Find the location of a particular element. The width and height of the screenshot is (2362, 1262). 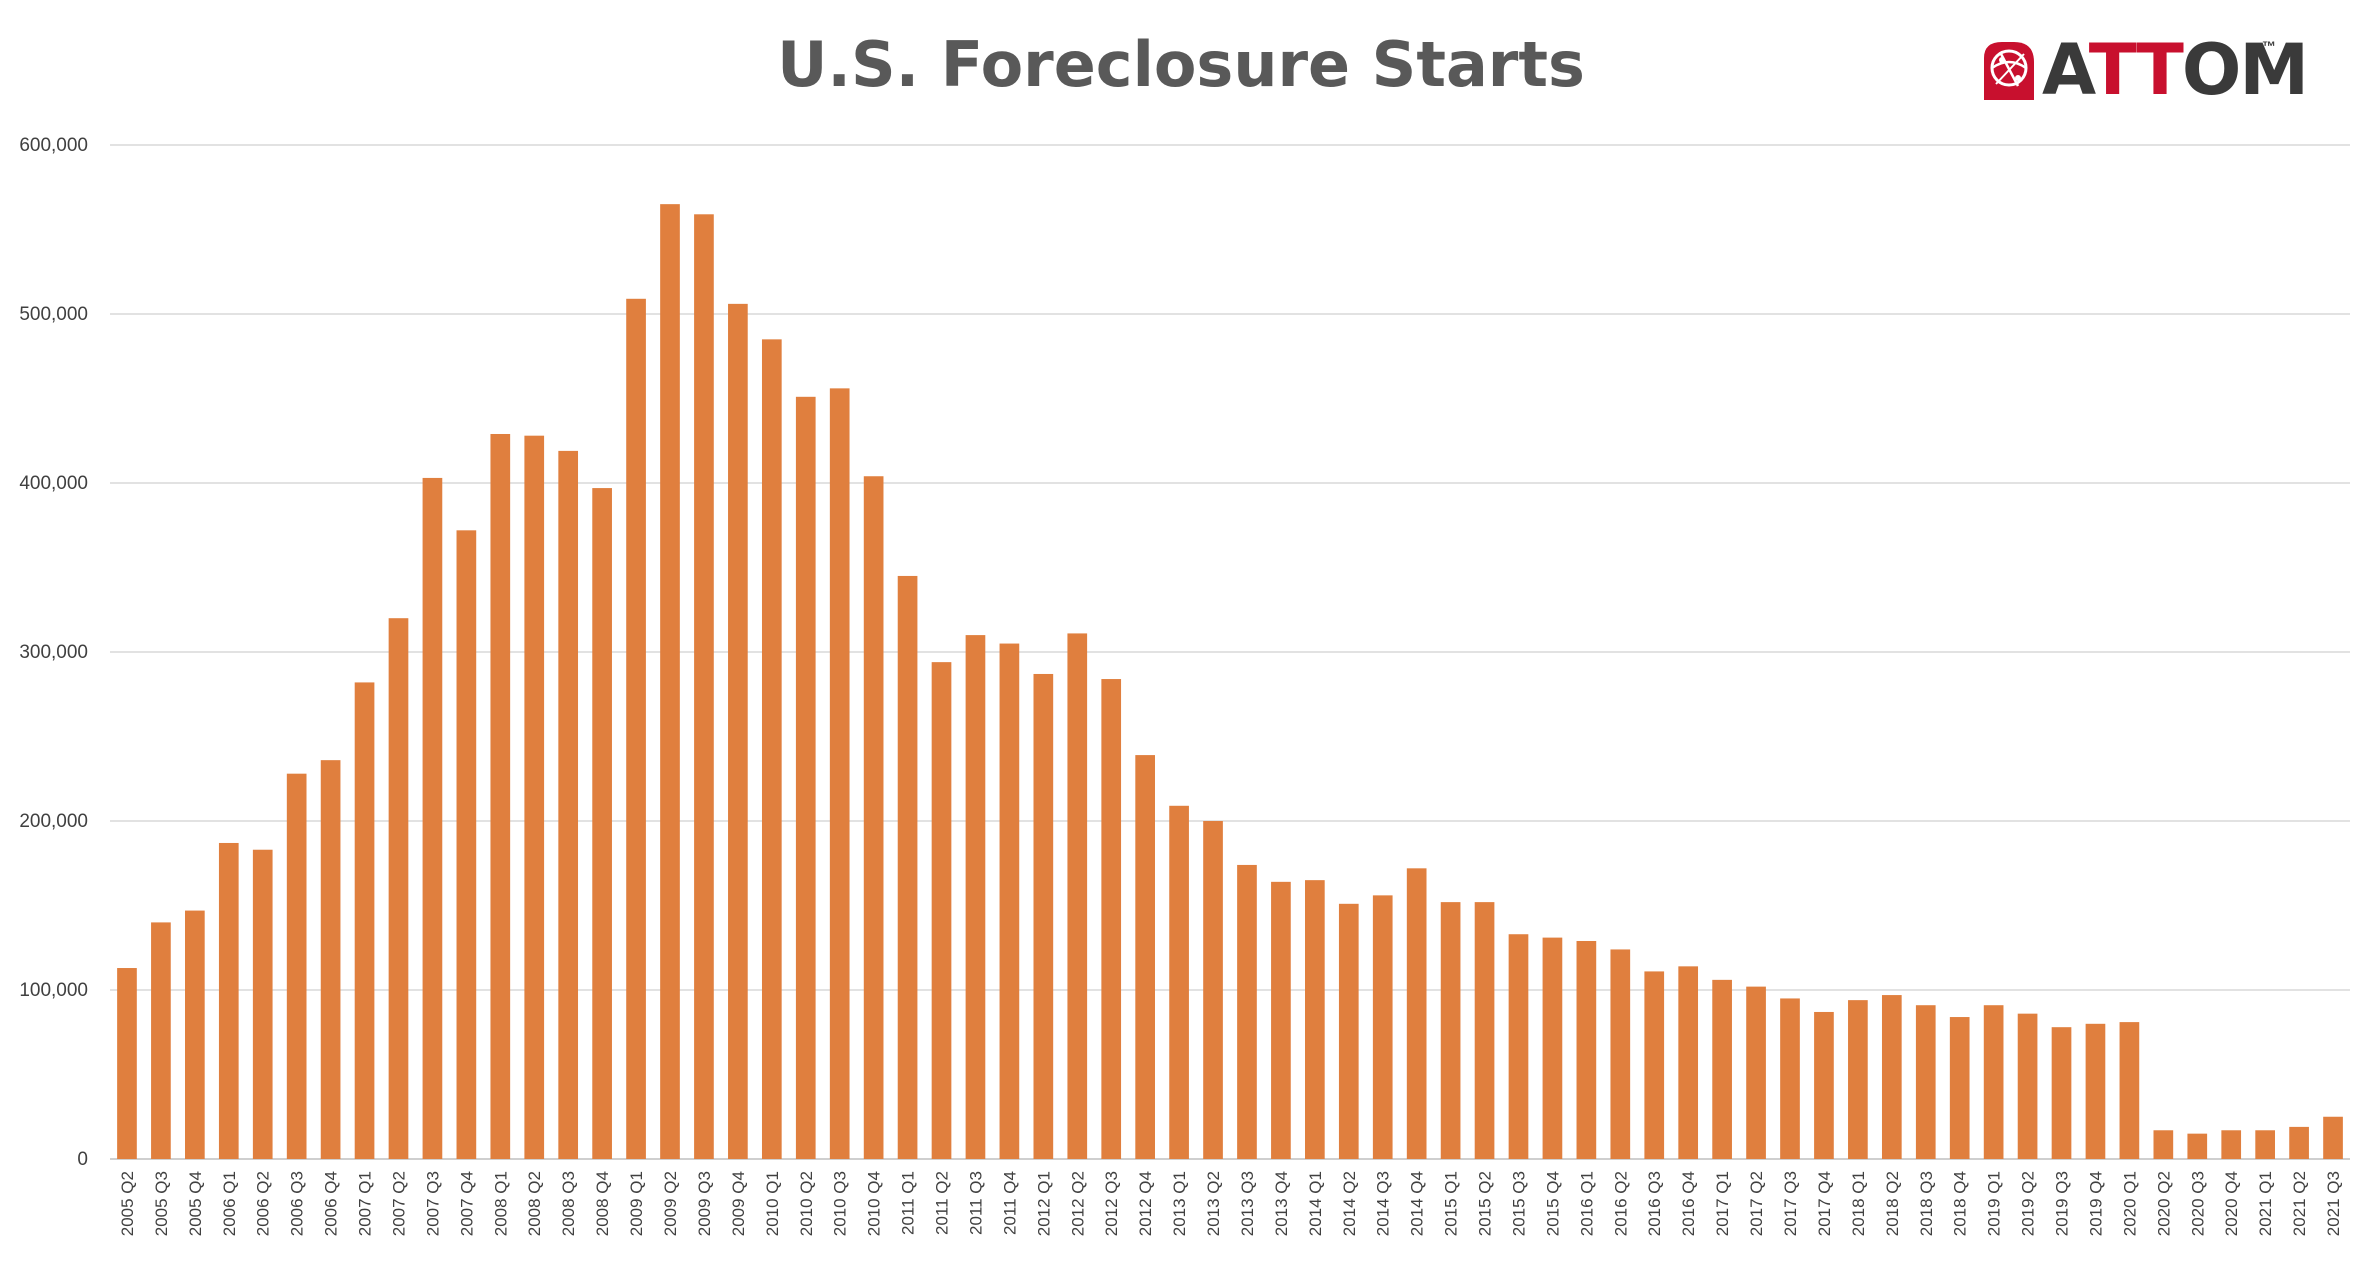

x-tick-label: 2020 Q3 is located at coordinates (2197, 1203).